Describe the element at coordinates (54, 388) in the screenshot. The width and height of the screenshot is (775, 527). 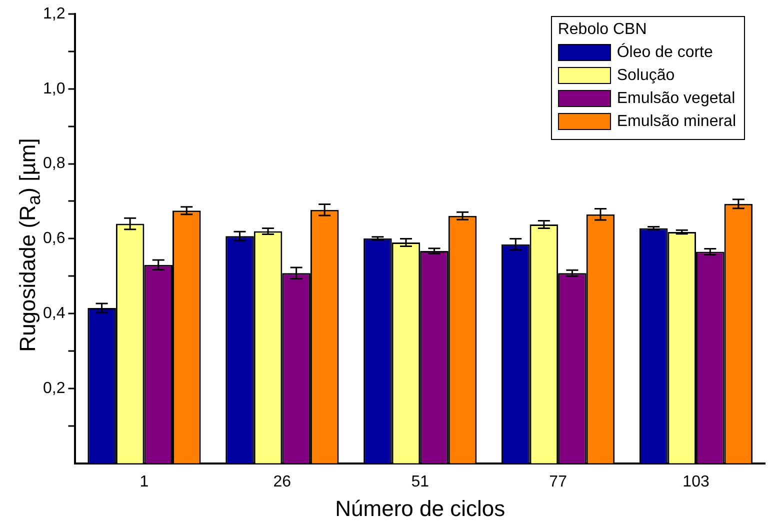
I see `y-tick-label: 0,2` at that location.